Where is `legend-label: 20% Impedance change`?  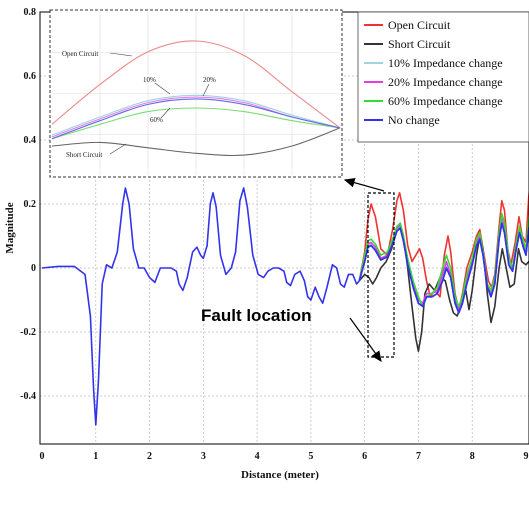 legend-label: 20% Impedance change is located at coordinates (445, 82).